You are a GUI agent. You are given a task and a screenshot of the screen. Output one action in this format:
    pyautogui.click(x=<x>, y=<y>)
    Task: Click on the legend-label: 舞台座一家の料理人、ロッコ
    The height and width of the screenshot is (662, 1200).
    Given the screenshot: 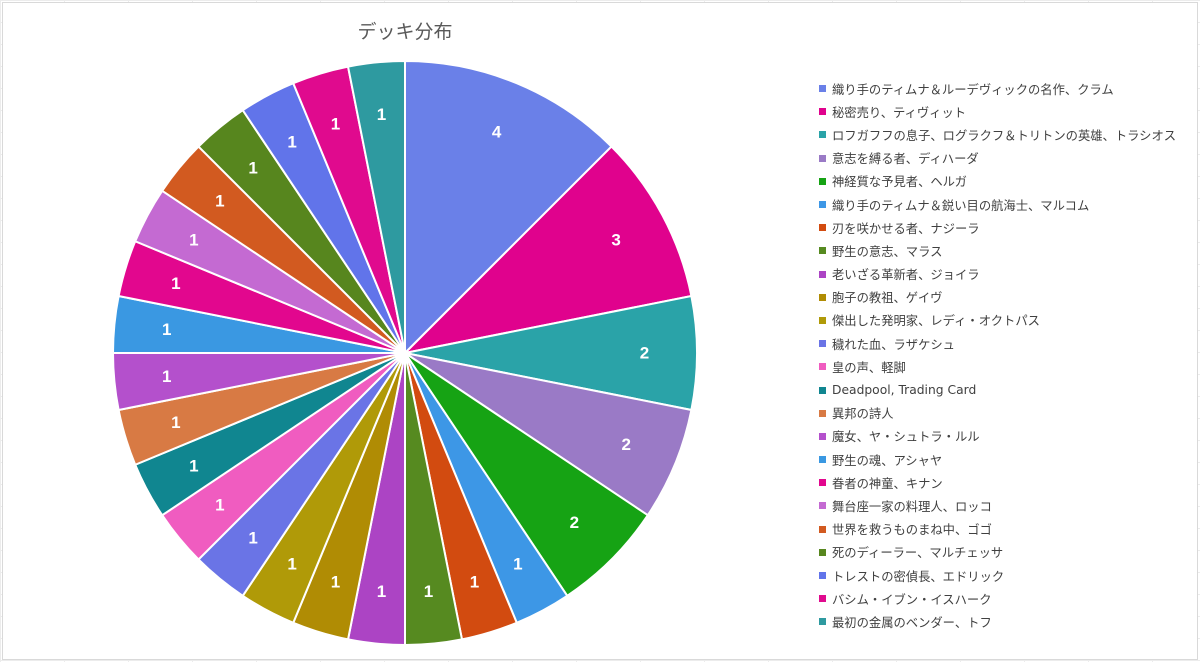 What is the action you would take?
    pyautogui.click(x=912, y=506)
    